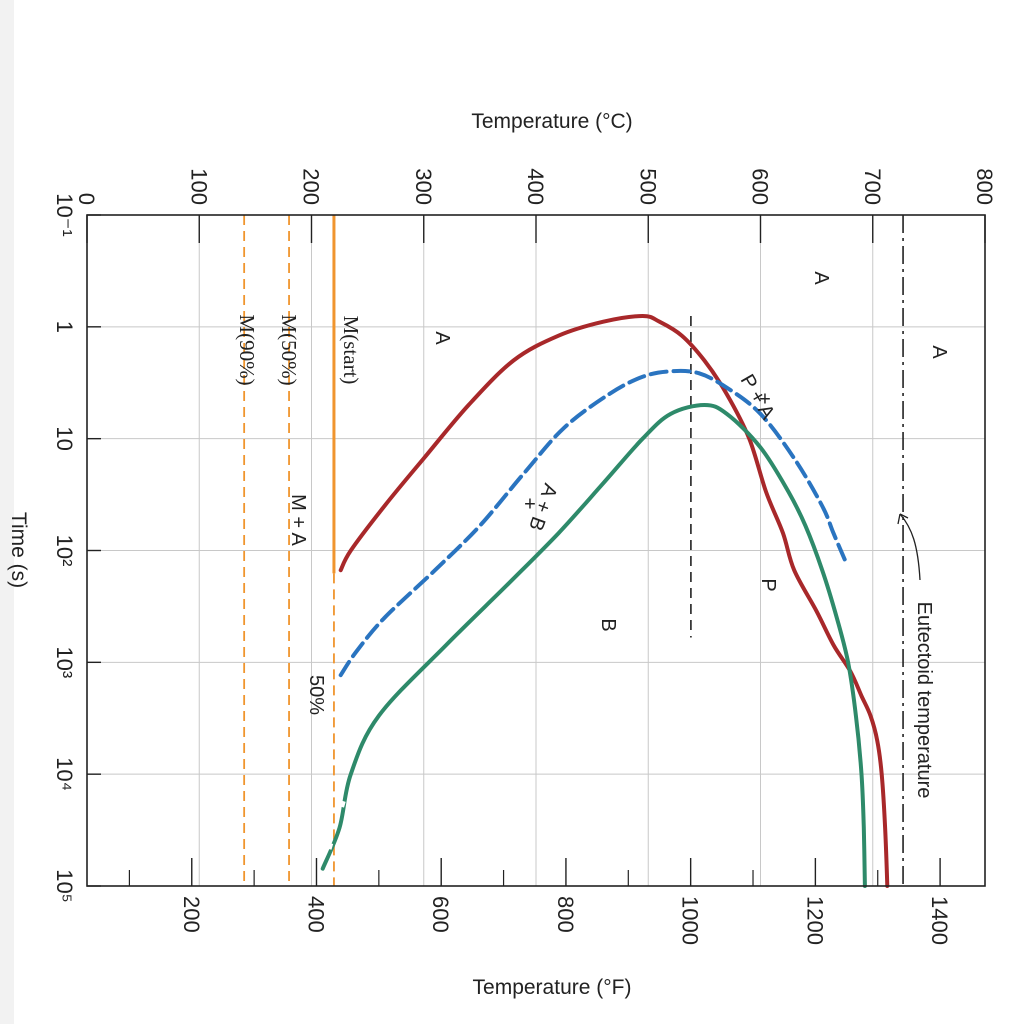 This screenshot has width=1012, height=1024. I want to click on tick-label-celsius: 700, so click(872, 186).